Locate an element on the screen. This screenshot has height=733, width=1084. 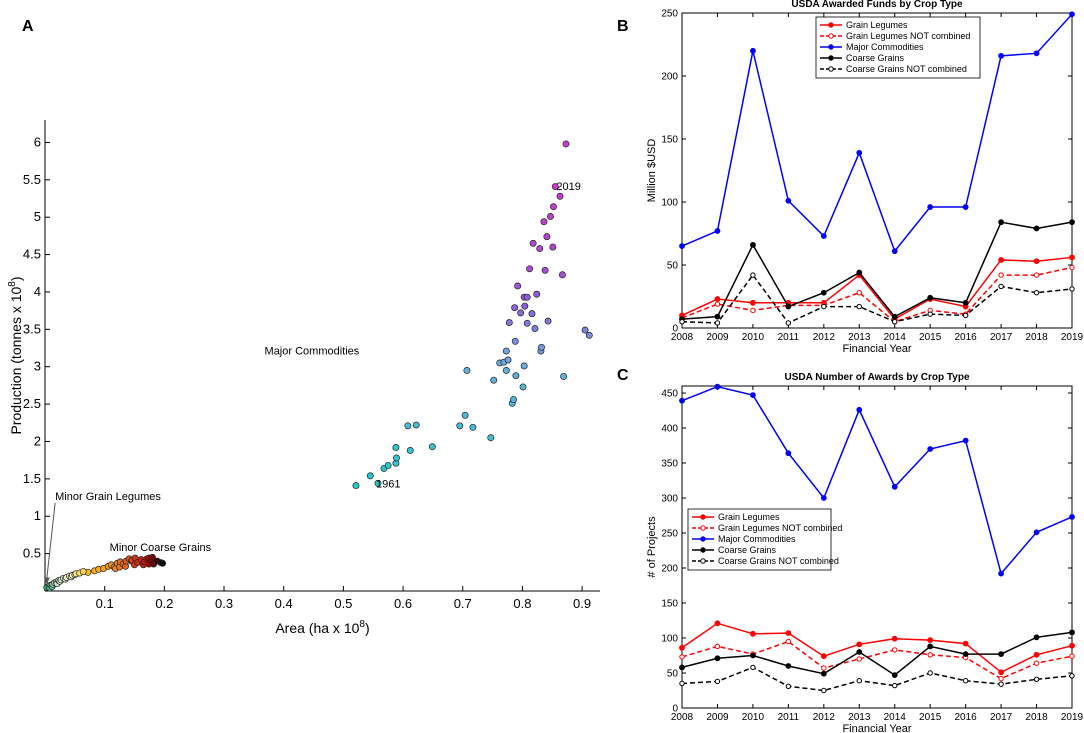
annotation-2019: 2019 is located at coordinates (568, 187).